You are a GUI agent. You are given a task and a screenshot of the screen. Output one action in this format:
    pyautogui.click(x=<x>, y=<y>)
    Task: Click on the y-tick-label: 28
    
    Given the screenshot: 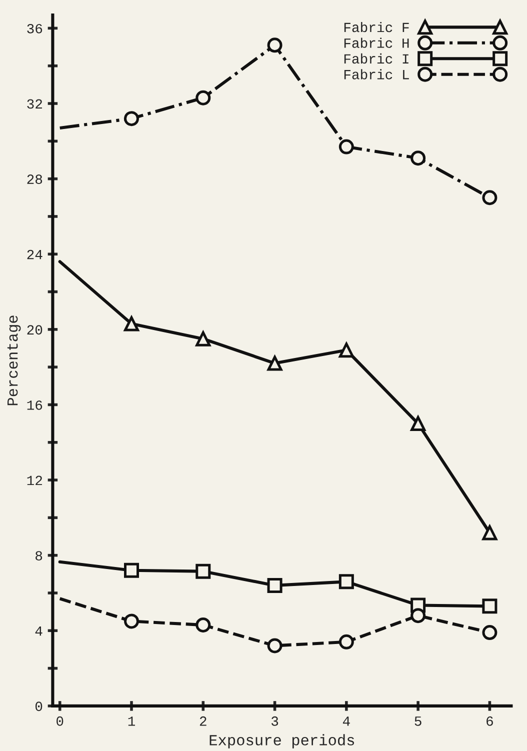 What is the action you would take?
    pyautogui.click(x=34, y=179)
    